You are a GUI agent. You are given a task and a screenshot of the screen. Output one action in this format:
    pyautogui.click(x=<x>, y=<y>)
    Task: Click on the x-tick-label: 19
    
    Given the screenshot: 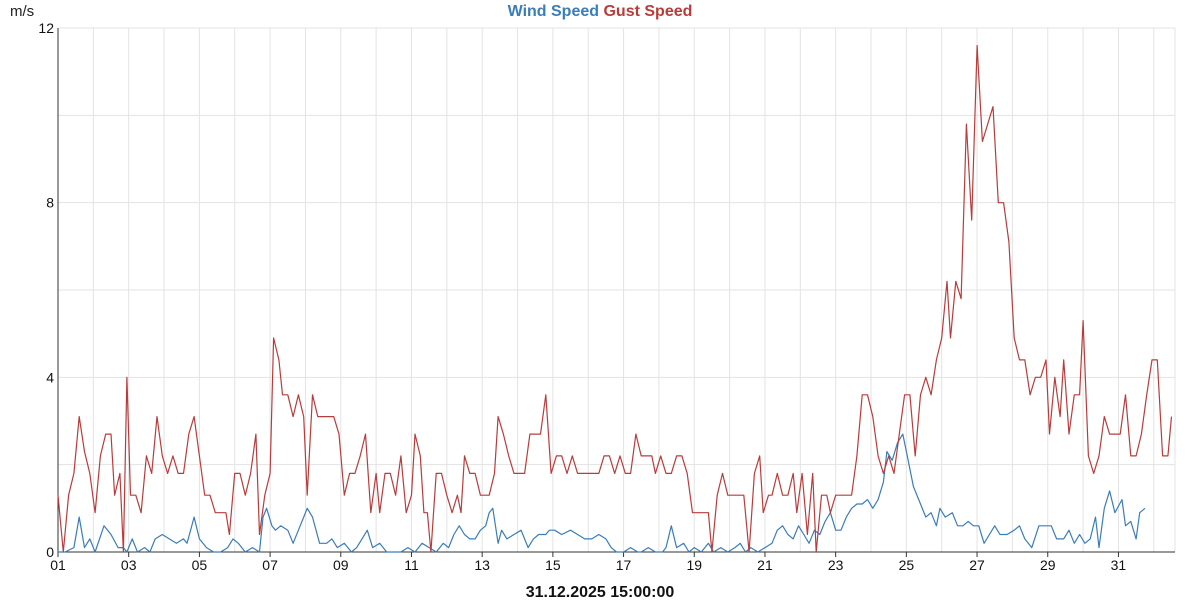 What is the action you would take?
    pyautogui.click(x=694, y=565)
    